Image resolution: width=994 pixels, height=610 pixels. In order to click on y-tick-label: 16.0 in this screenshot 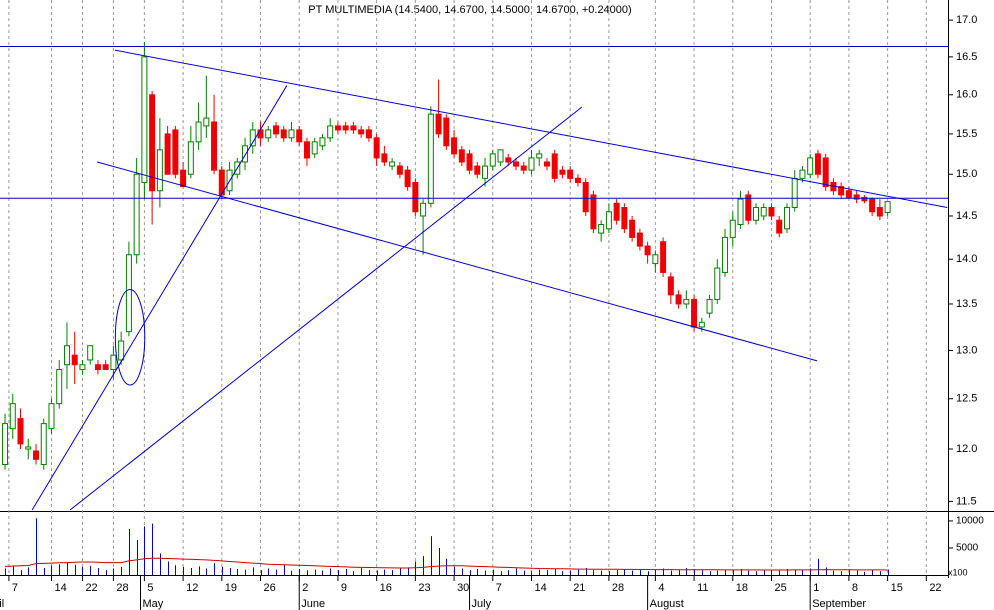, I will do `click(966, 95)`.